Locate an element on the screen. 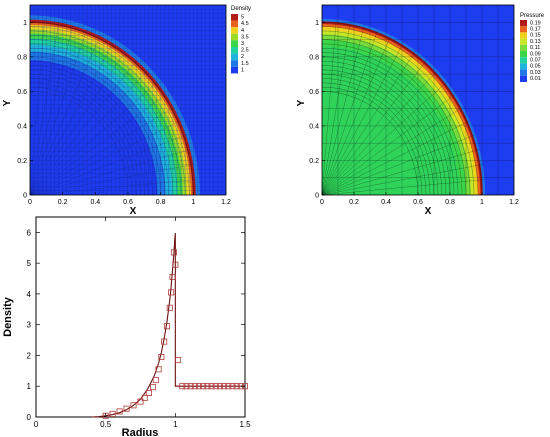 This screenshot has width=550, height=437. x-tick-label: 1.5 is located at coordinates (245, 424).